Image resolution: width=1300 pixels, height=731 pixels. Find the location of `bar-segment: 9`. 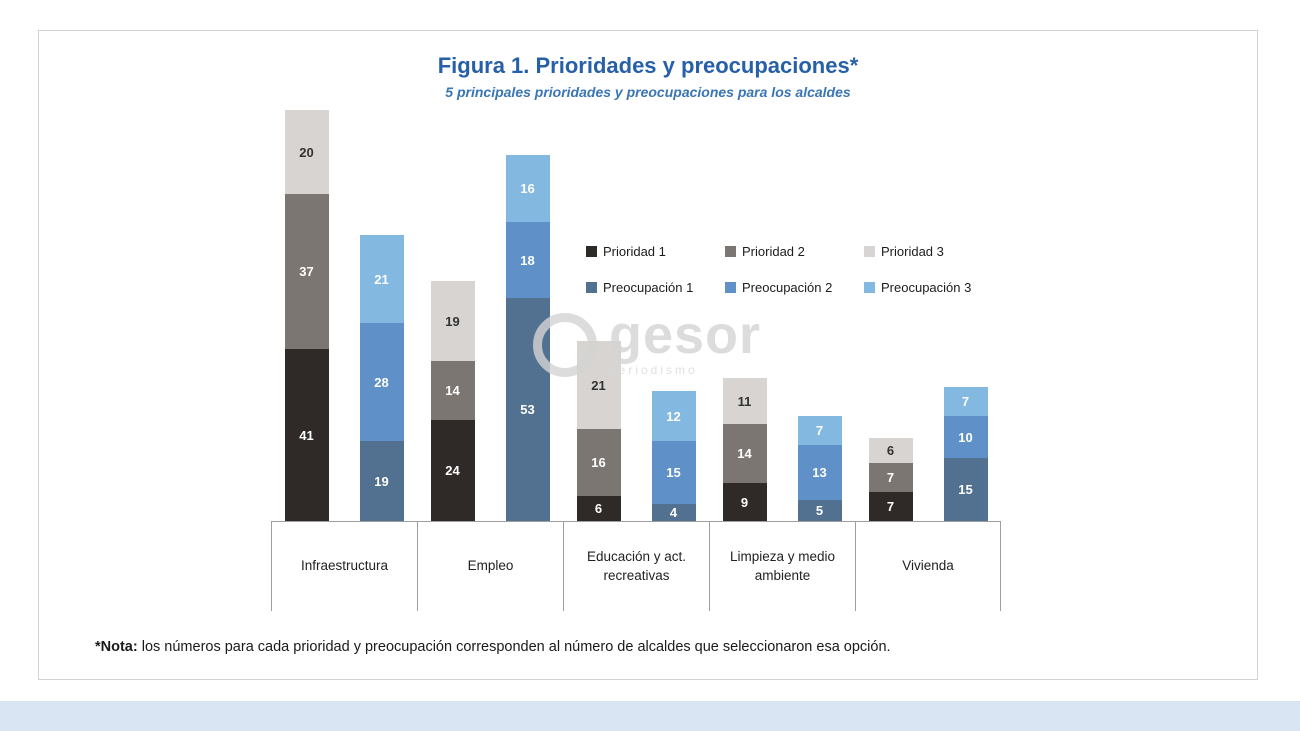

bar-segment: 9 is located at coordinates (744, 502).